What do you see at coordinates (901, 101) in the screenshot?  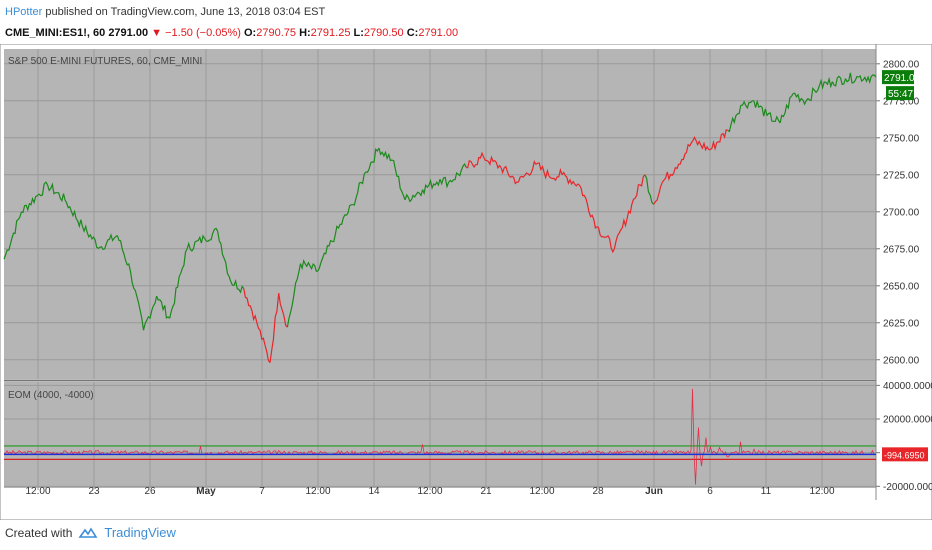 I see `y-tick-label: 2775.00` at bounding box center [901, 101].